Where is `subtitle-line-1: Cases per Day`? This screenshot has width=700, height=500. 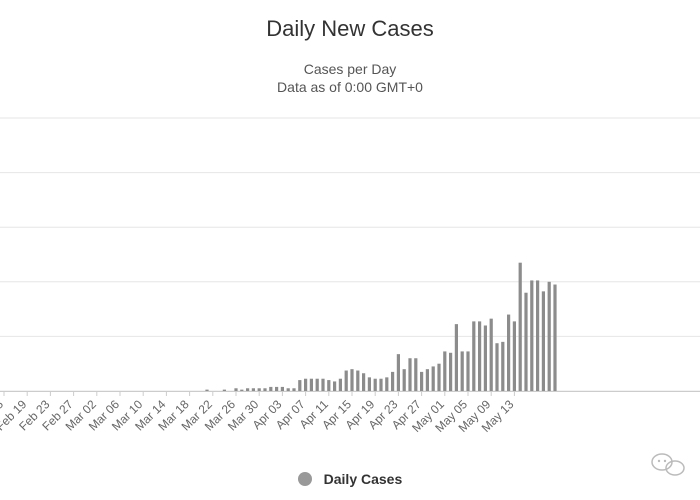
subtitle-line-1: Cases per Day is located at coordinates (350, 69).